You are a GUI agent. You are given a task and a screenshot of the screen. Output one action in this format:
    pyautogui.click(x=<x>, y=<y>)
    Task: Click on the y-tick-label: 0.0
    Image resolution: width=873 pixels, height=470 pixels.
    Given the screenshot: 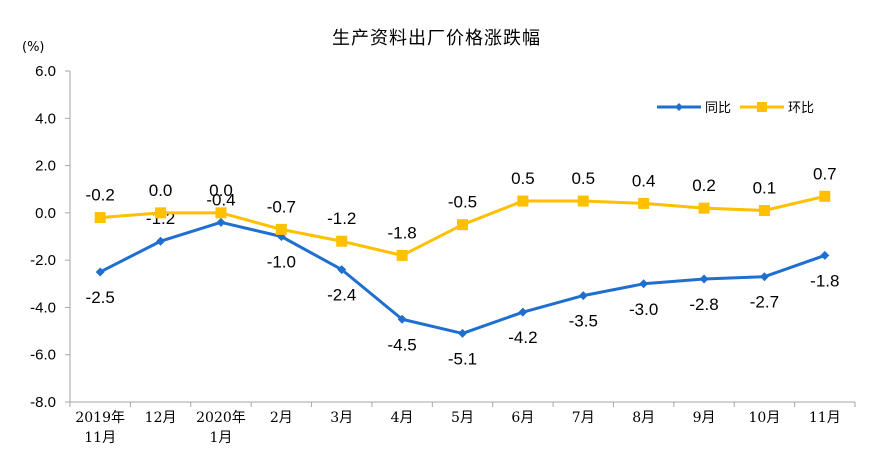 What is the action you would take?
    pyautogui.click(x=45, y=213)
    